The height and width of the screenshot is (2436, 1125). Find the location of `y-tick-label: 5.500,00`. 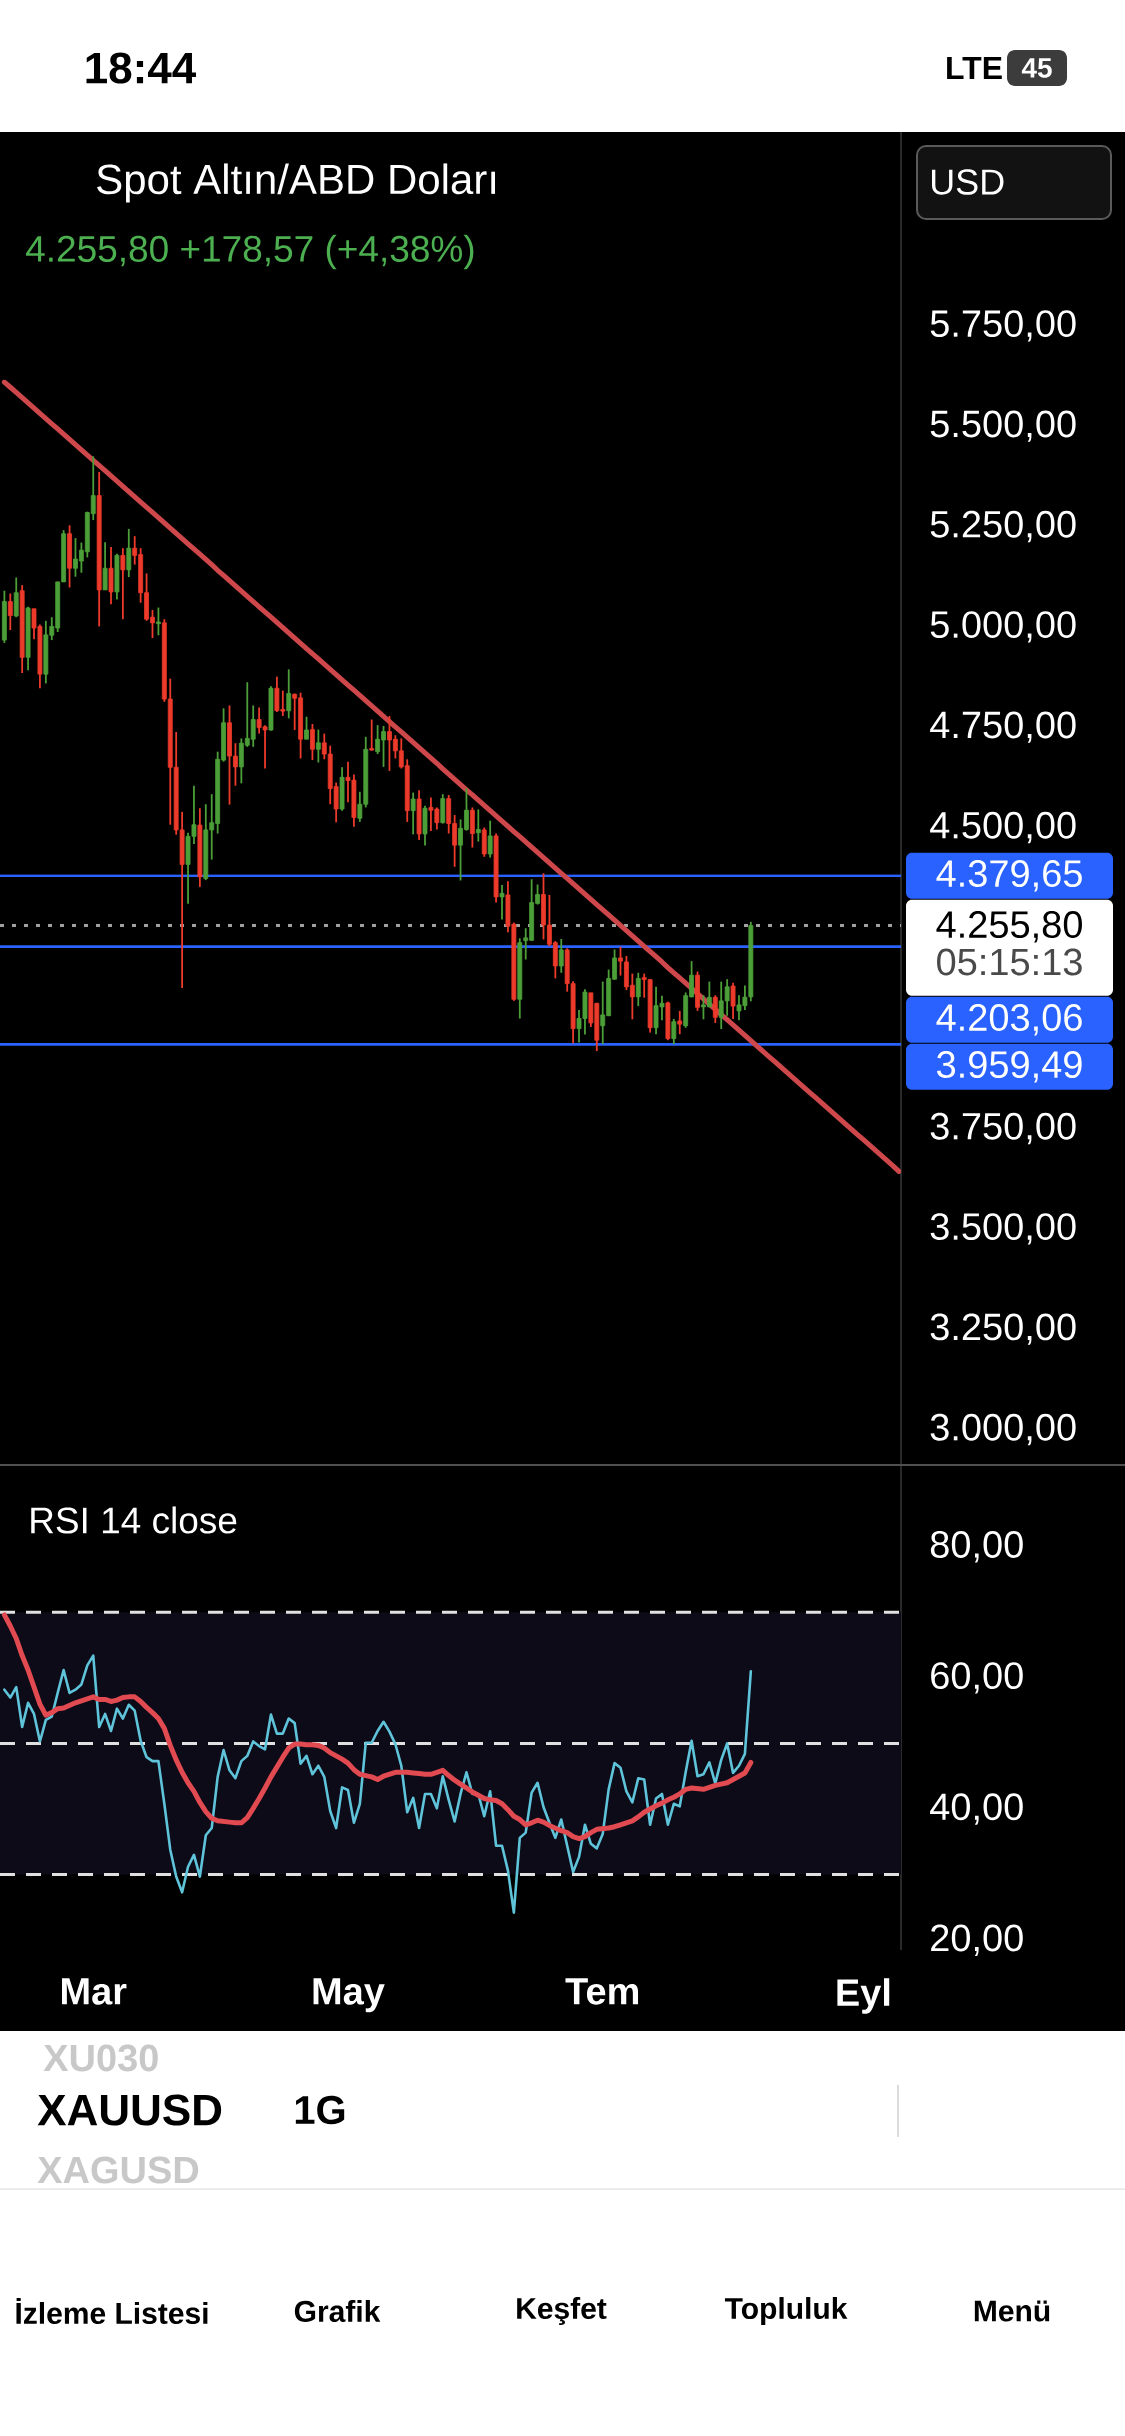

y-tick-label: 5.500,00 is located at coordinates (1003, 426).